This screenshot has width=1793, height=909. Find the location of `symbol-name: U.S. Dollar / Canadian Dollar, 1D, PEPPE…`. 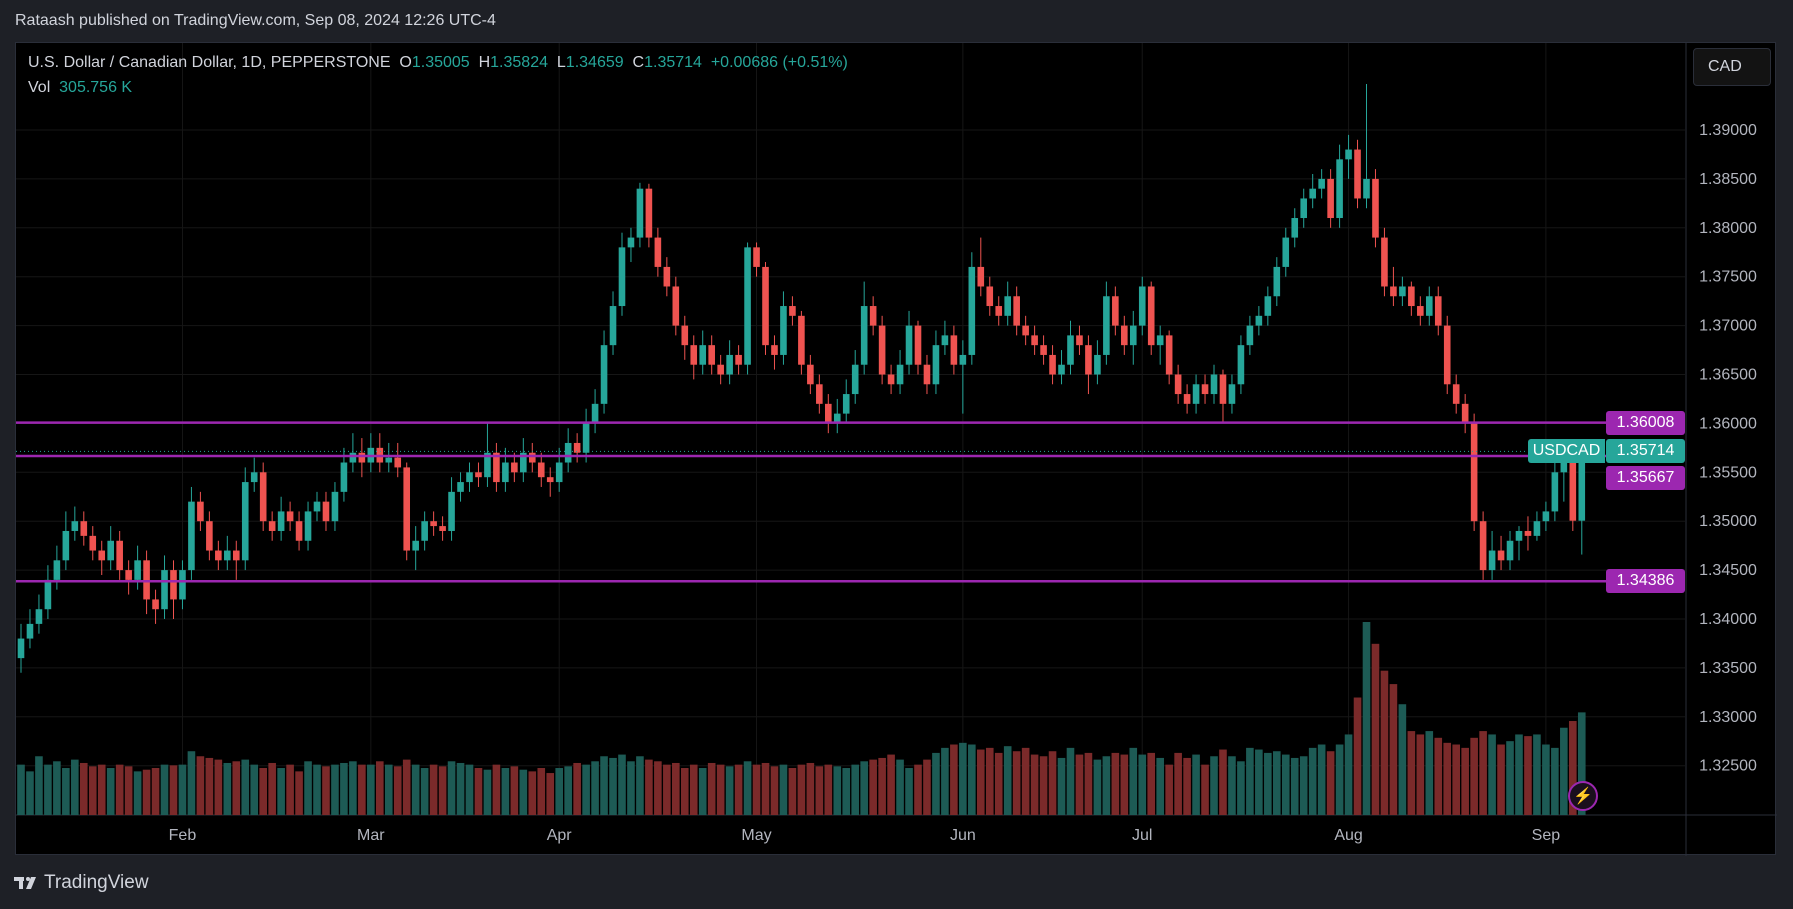

symbol-name: U.S. Dollar / Canadian Dollar, 1D, PEPPE… is located at coordinates (209, 62).